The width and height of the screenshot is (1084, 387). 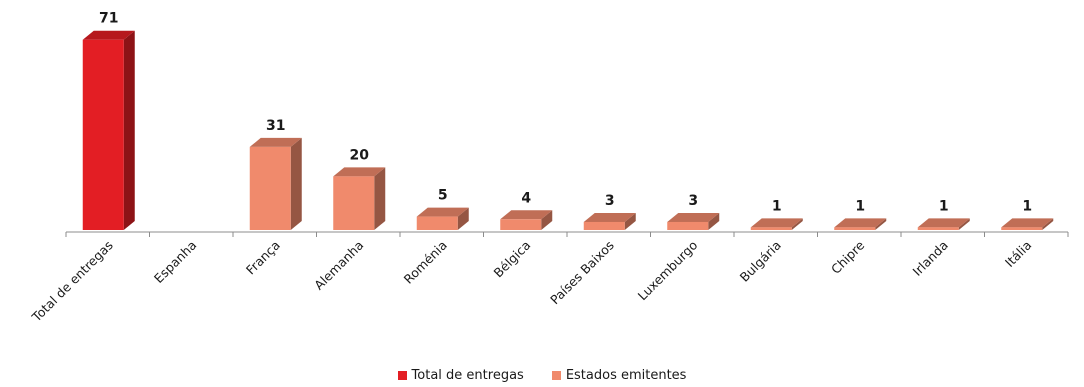 What do you see at coordinates (443, 196) in the screenshot?
I see `data-label: 5` at bounding box center [443, 196].